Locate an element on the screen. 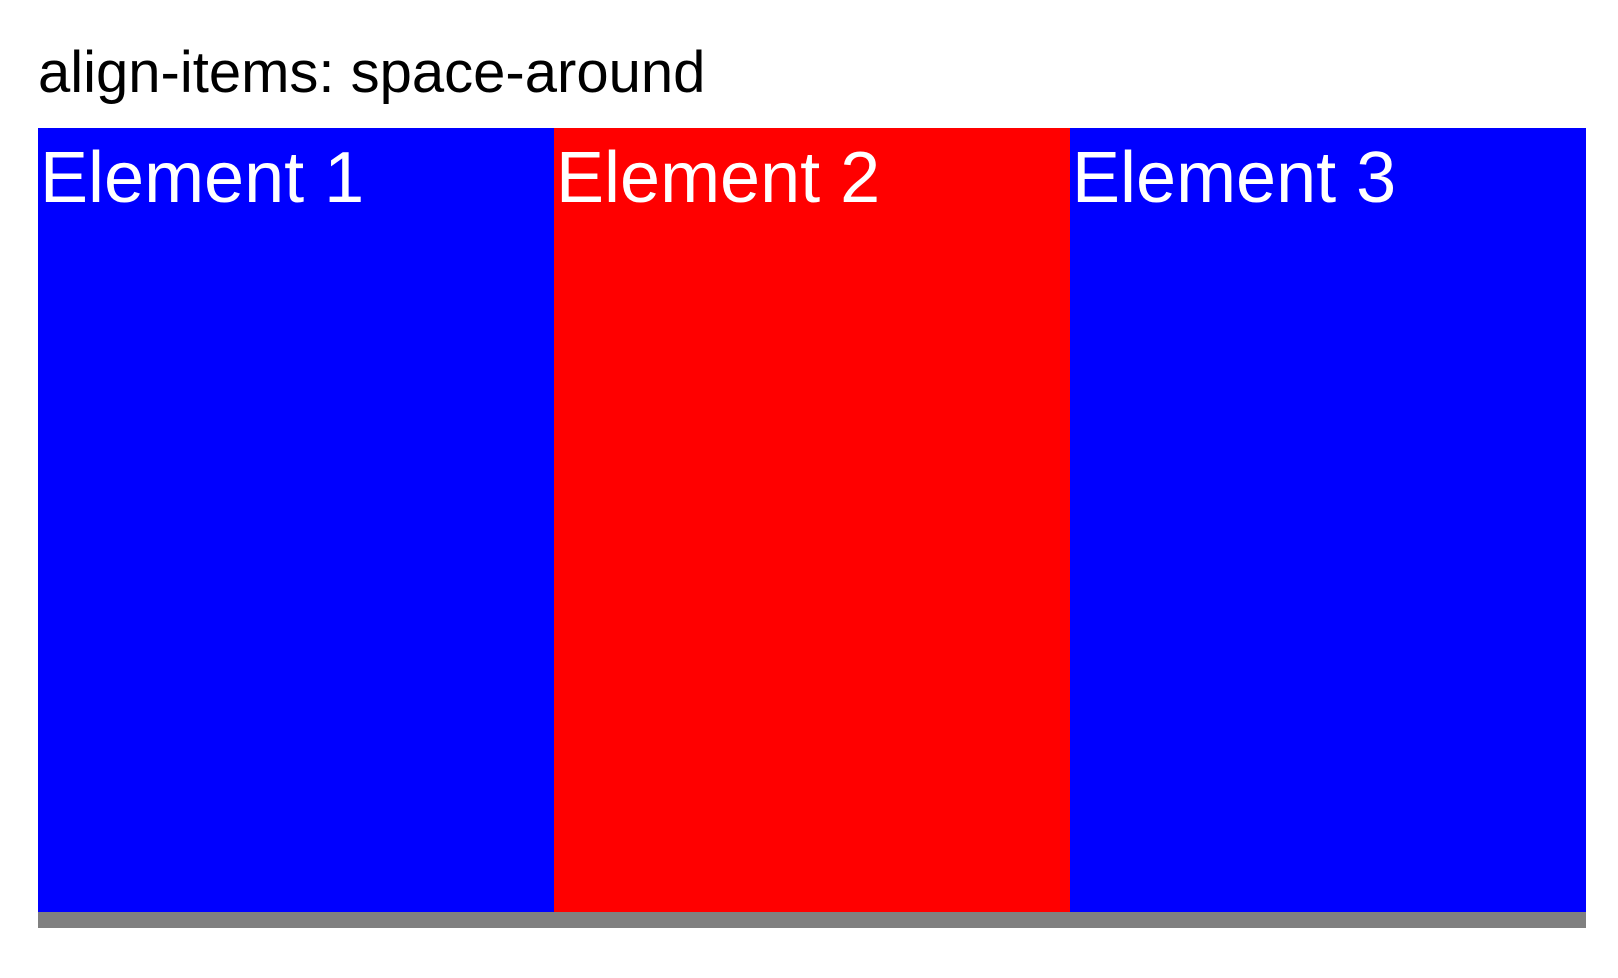  flex-item-label: Element 2 is located at coordinates (718, 178).